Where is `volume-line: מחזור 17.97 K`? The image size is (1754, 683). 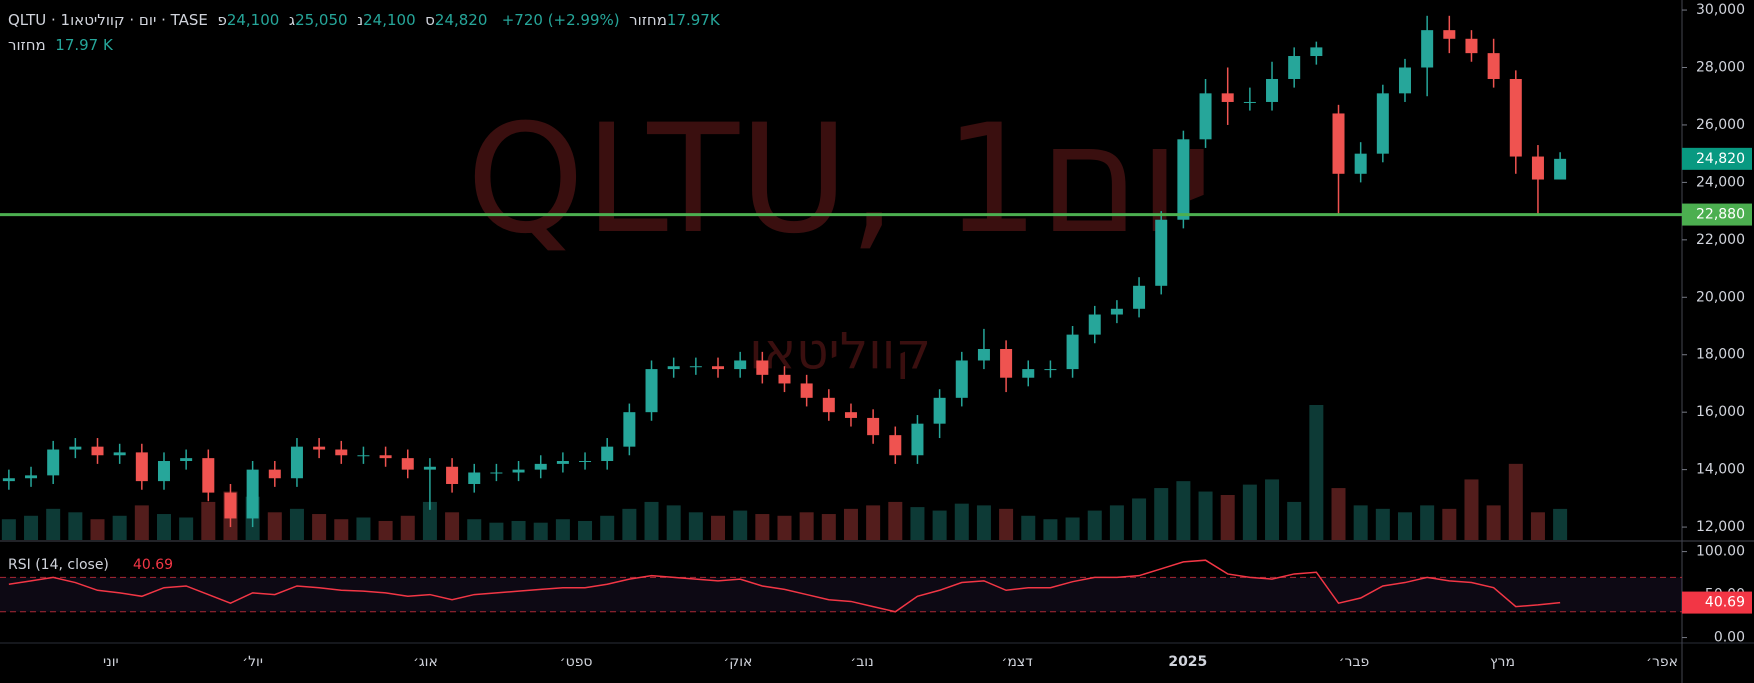
volume-line: מחזור 17.97 K is located at coordinates (364, 45).